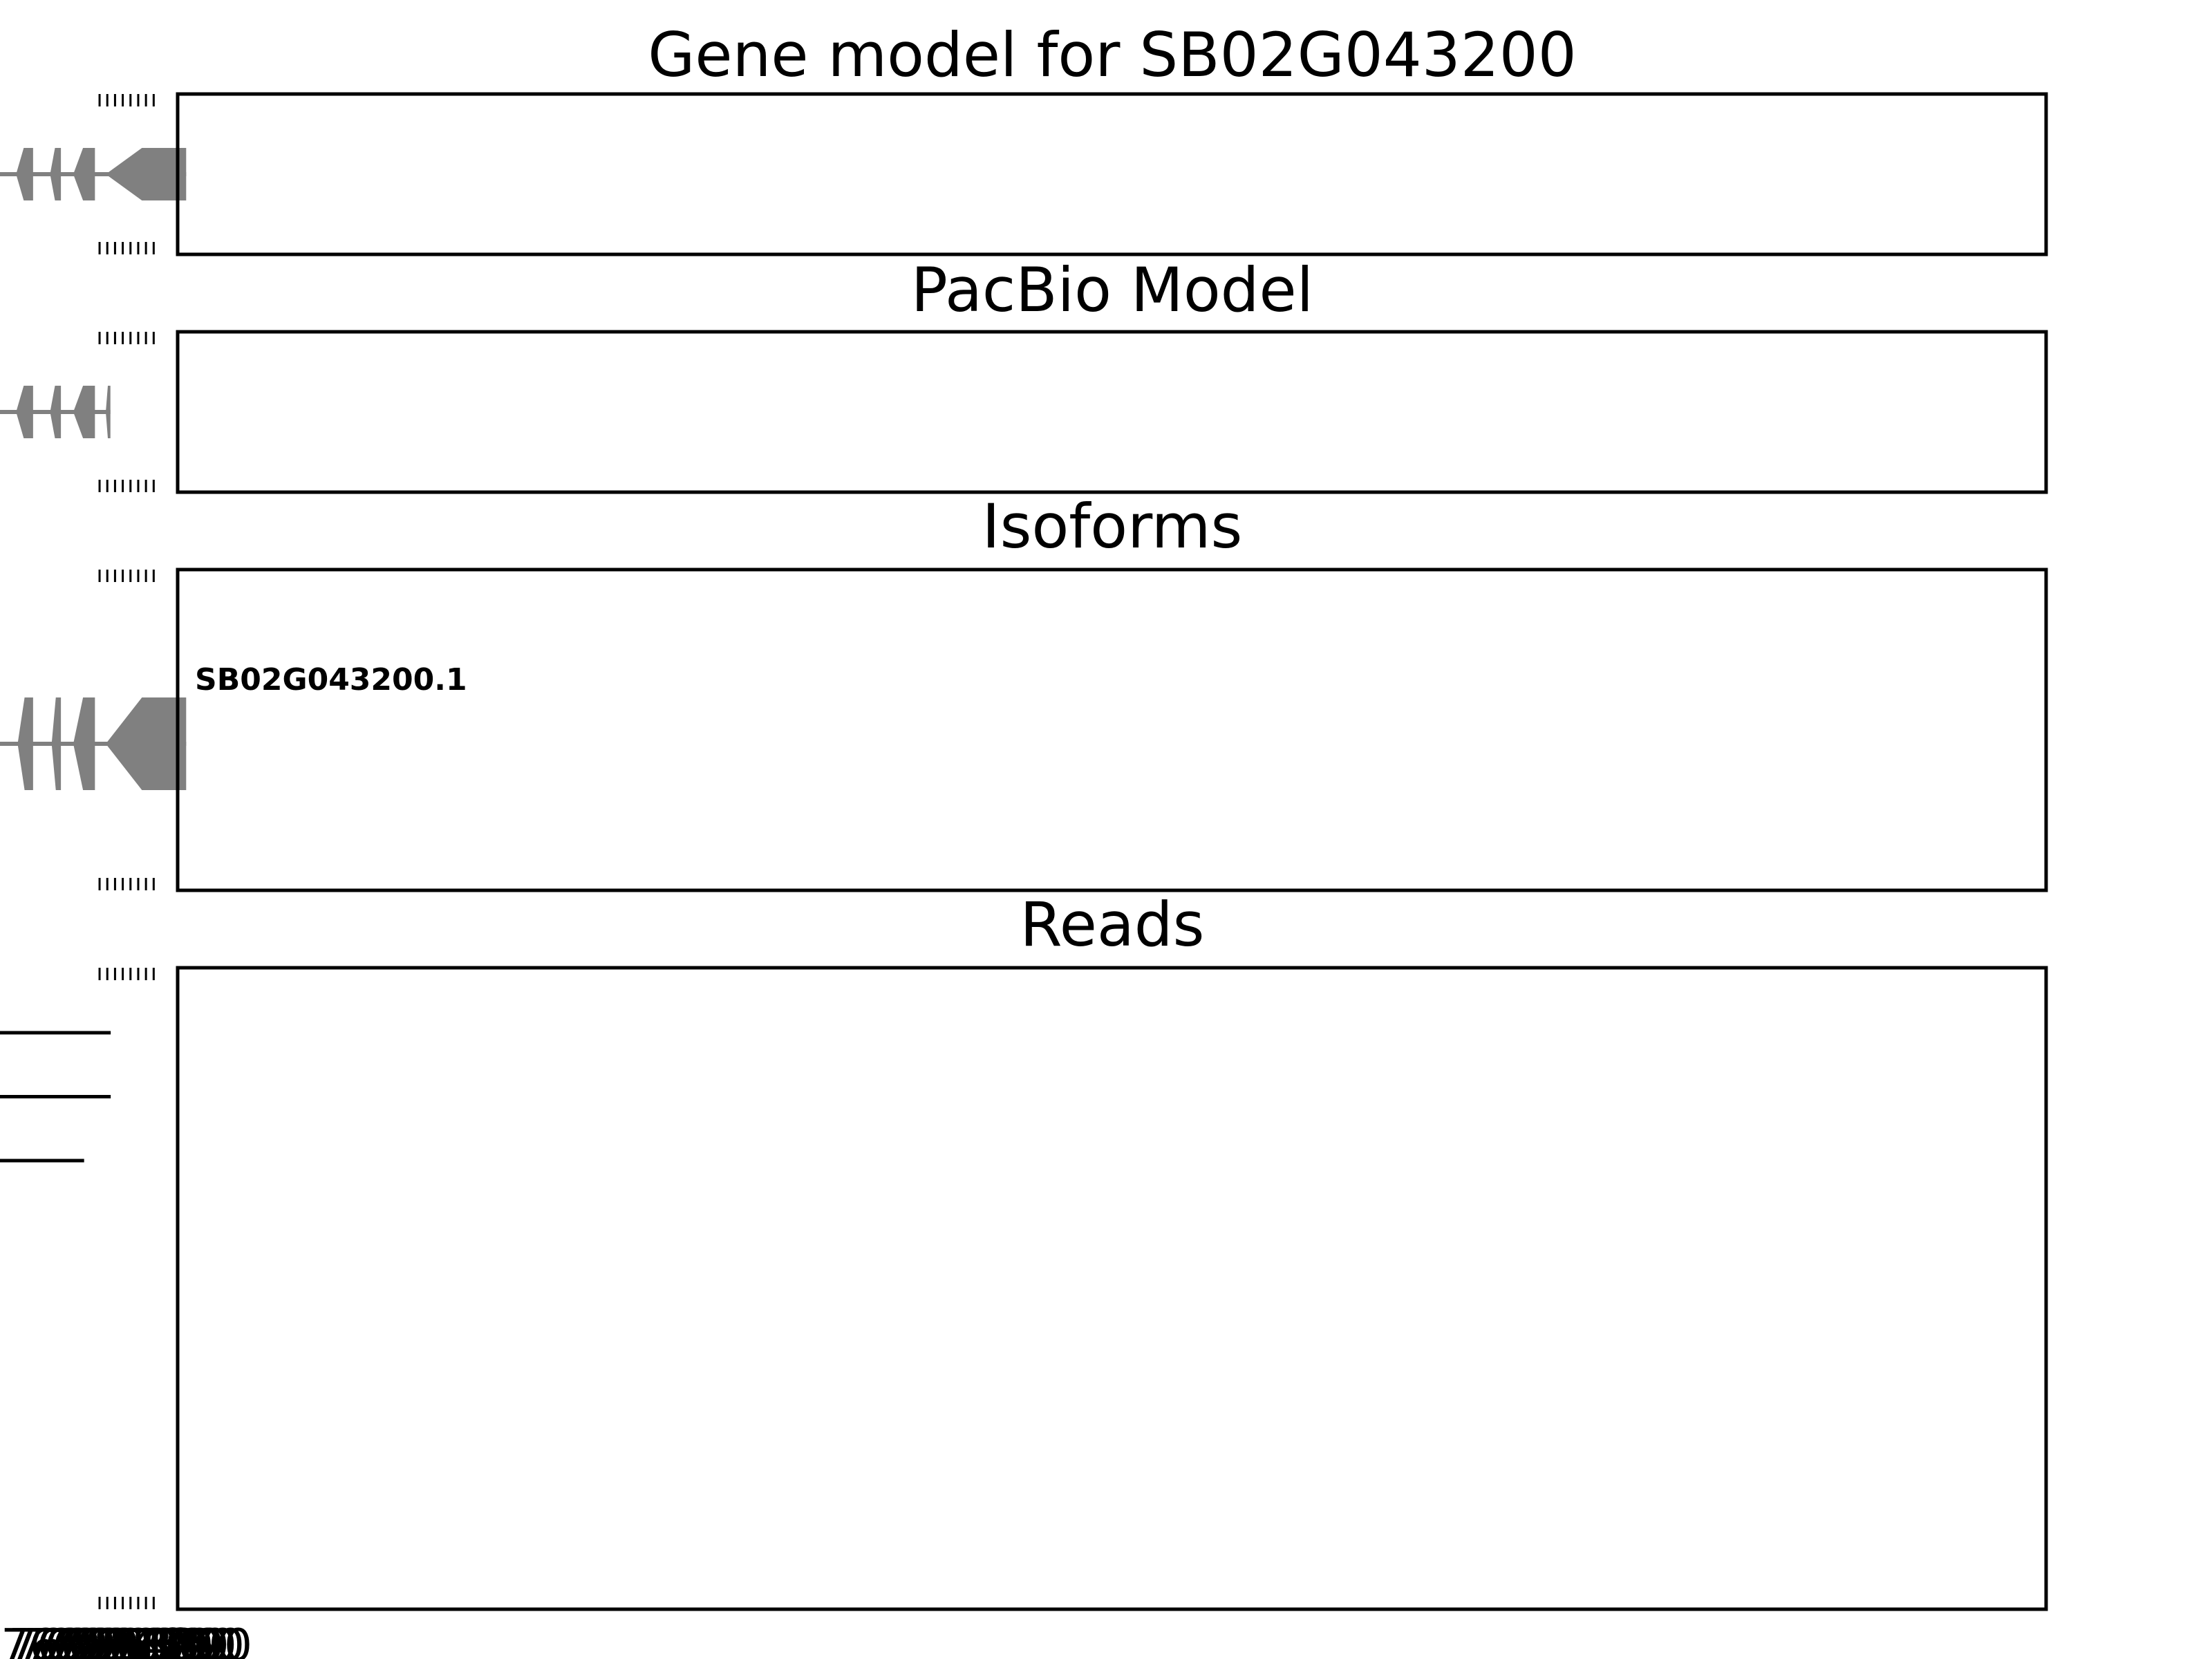 This screenshot has height=1659, width=2212. What do you see at coordinates (146, 1639) in the screenshot?
I see `x-tick-label: 7698250` at bounding box center [146, 1639].